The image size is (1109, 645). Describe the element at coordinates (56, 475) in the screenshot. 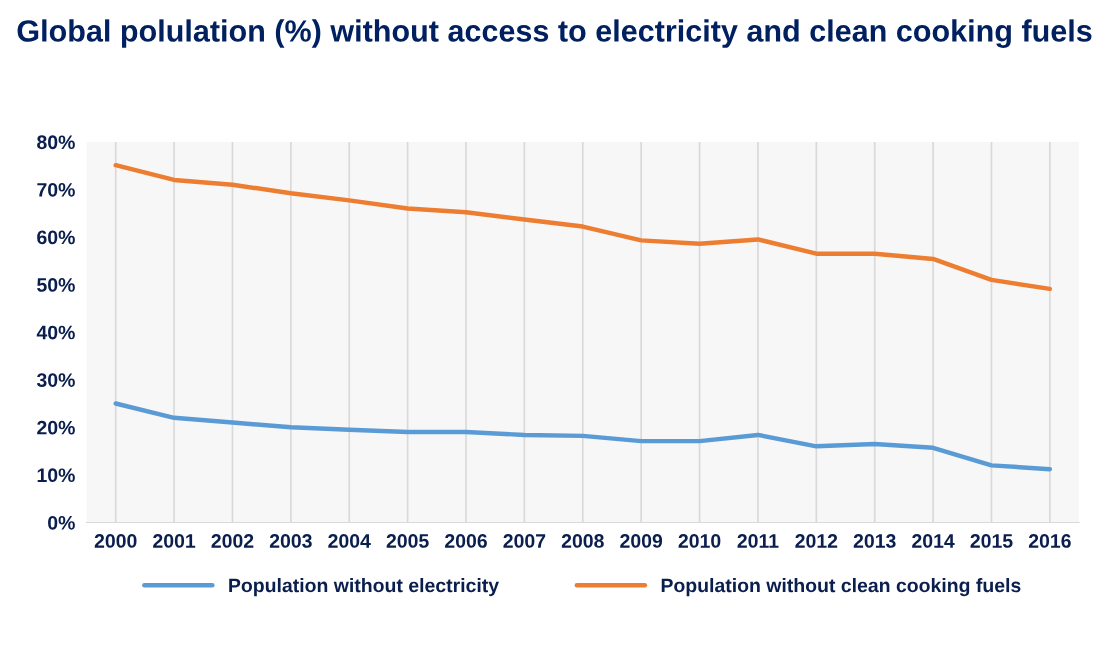

I see `y-tick-label: 10%` at that location.